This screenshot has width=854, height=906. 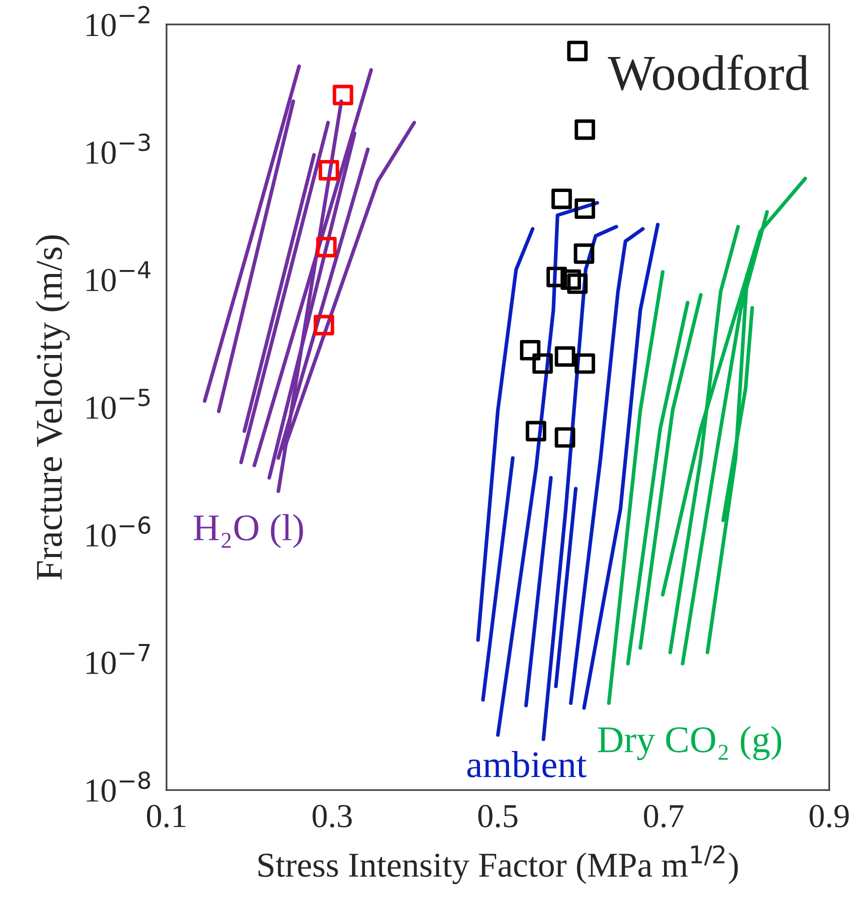 I want to click on text: ambient, so click(x=527, y=764).